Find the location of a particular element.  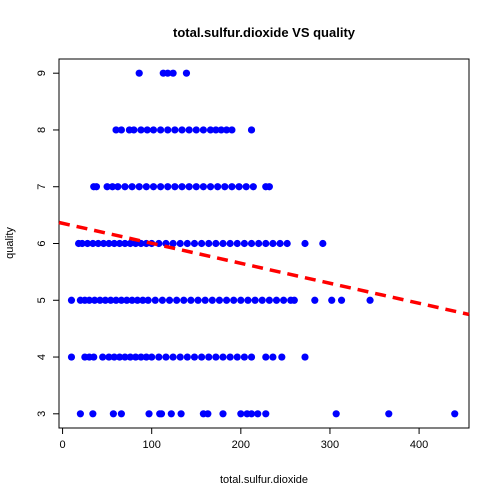

y-axis: 3 4 5 6 7 8 9 is located at coordinates (47, 243).